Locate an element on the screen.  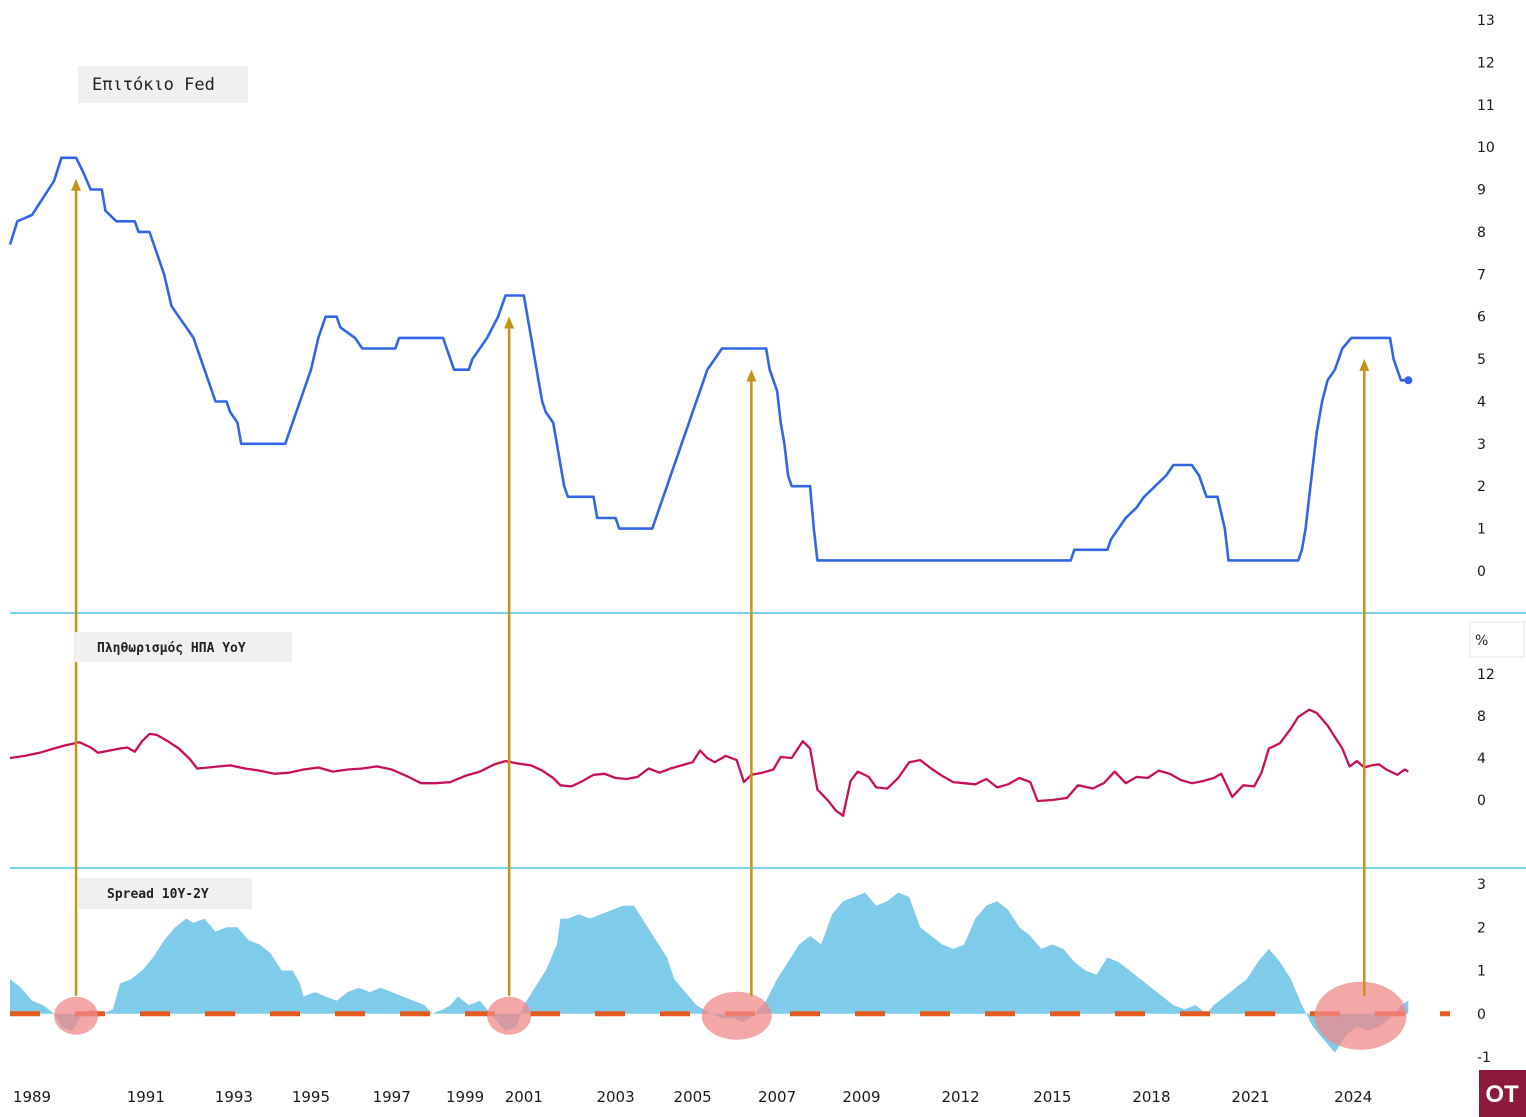
fed-panel-title: Επιτόκιο Fed is located at coordinates (153, 85).